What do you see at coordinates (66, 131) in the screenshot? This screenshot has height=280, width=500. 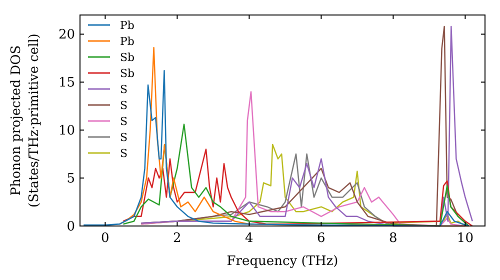 I see `y-tick-label: 10` at bounding box center [66, 131].